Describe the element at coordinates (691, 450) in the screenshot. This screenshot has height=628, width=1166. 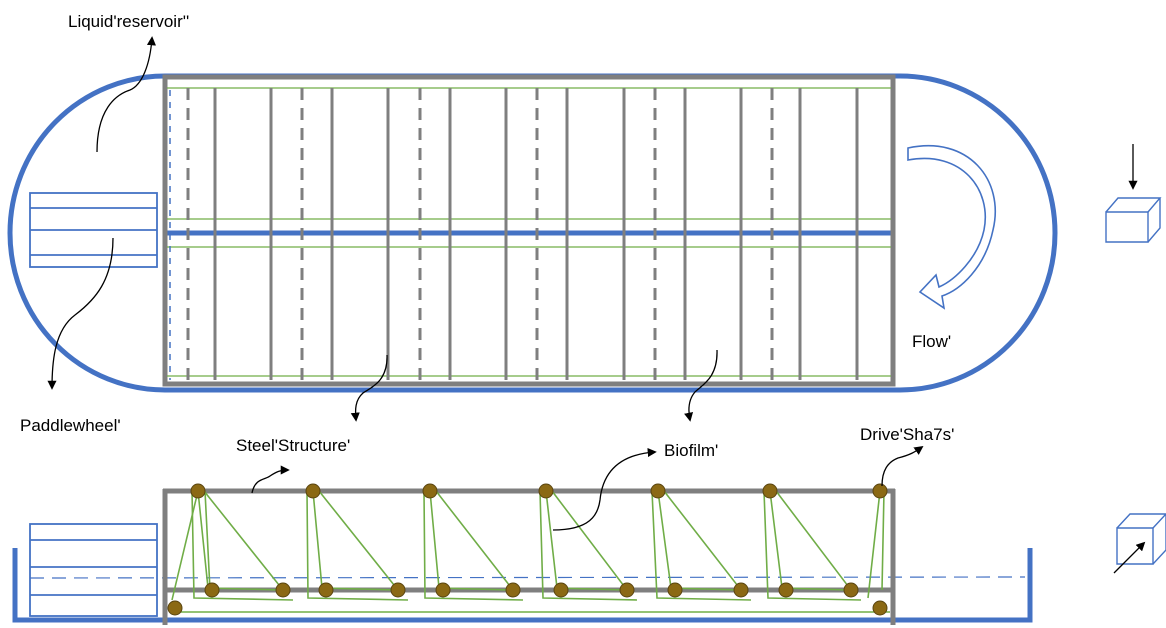
I see `label-biofilm: Biofilm'` at that location.